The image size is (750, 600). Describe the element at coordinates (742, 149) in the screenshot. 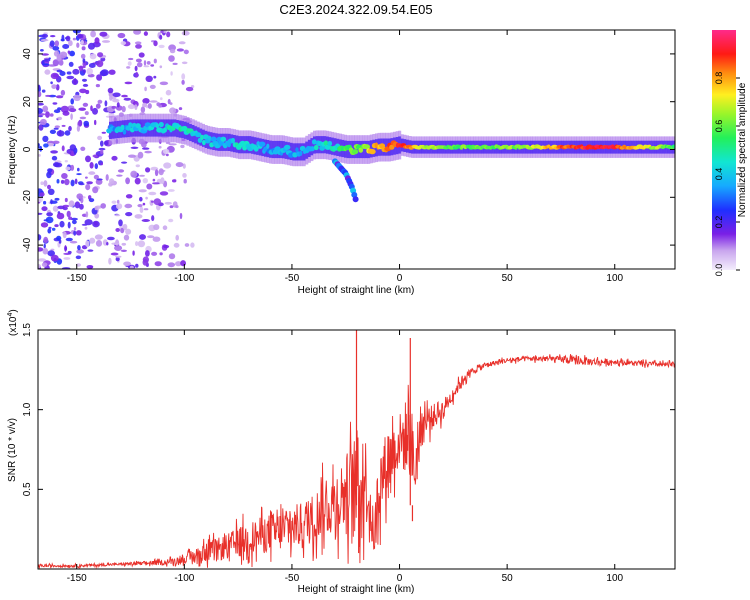

I see `colorbar-label: Normalized spectral amplitude` at that location.